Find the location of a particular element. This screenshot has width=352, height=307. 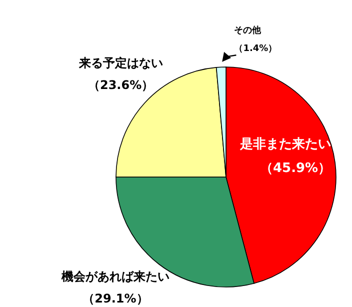

slice-label: その他 is located at coordinates (248, 30).